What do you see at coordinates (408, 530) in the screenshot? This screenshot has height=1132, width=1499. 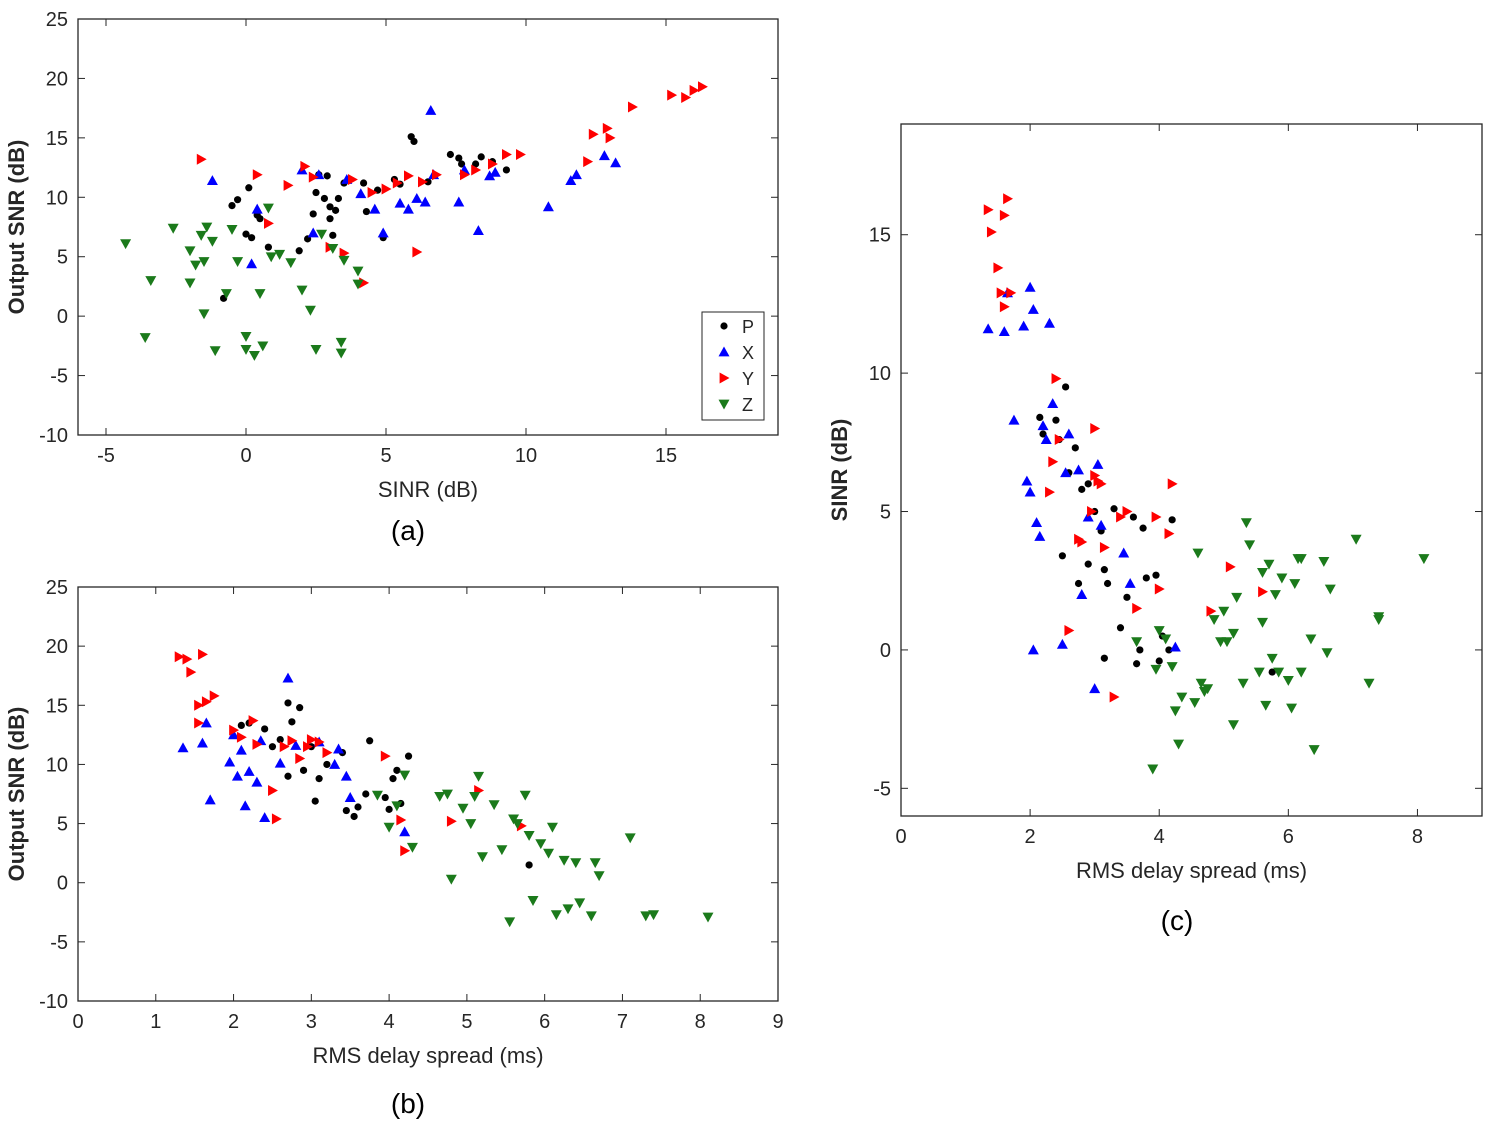 I see `panel-caption: (a)` at bounding box center [408, 530].